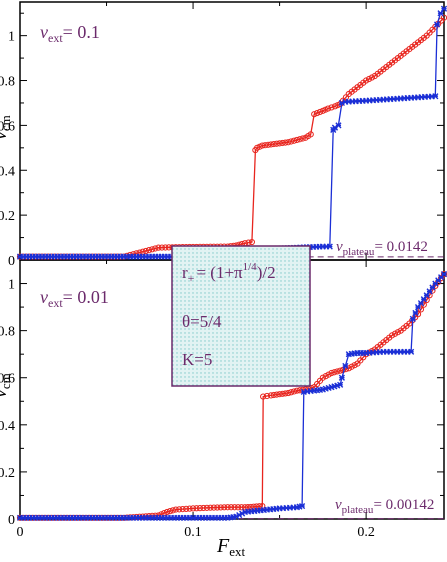  I want to click on x-tick-label: 0, so click(20, 532).